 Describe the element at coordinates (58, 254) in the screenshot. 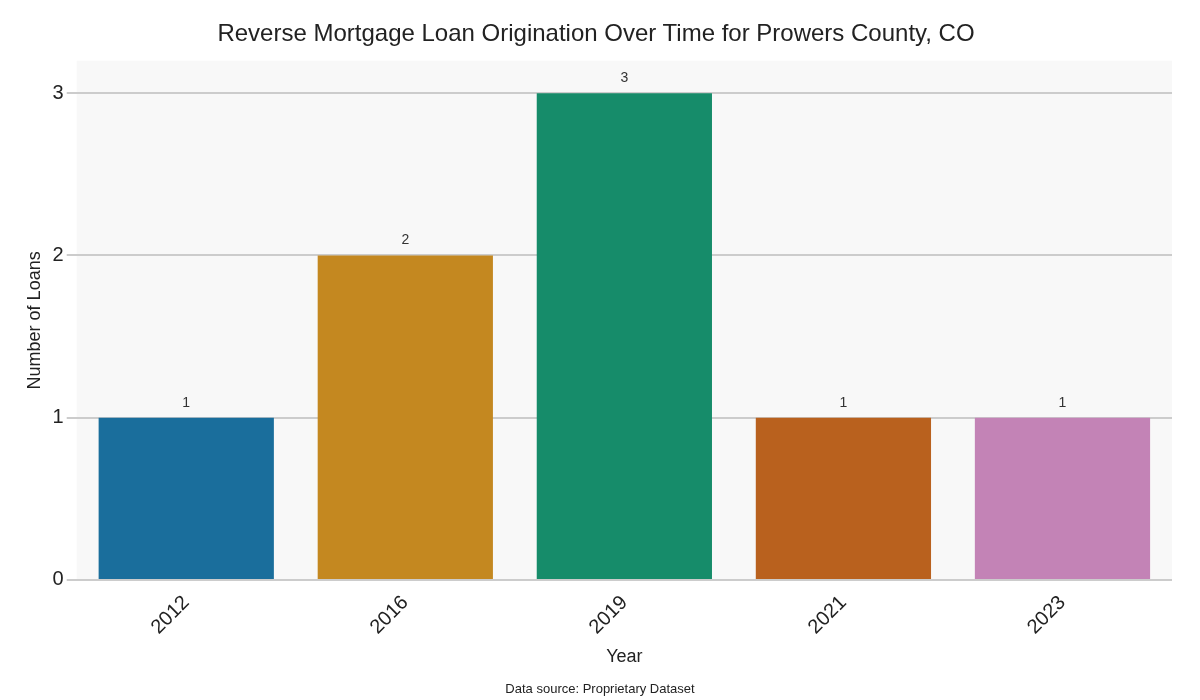

I see `y-tick-label: 2` at that location.